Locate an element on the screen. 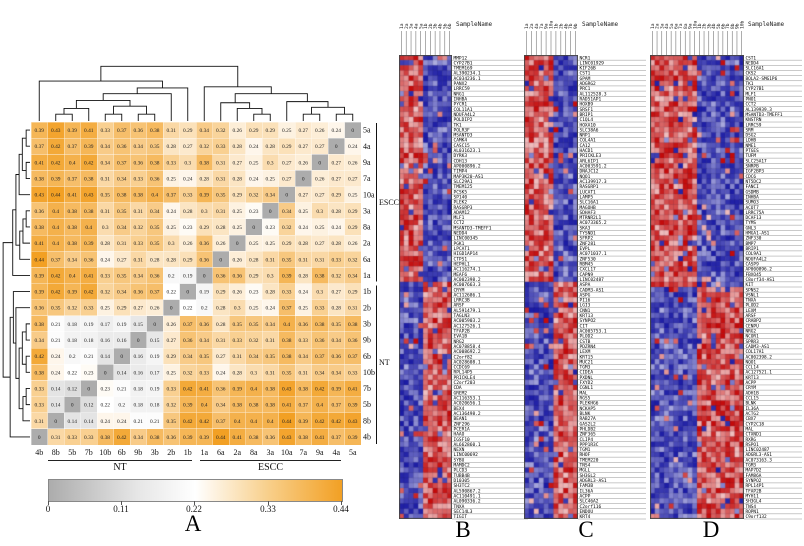 This screenshot has width=804, height=546. svg-text: 0.18 is located at coordinates (73, 325).